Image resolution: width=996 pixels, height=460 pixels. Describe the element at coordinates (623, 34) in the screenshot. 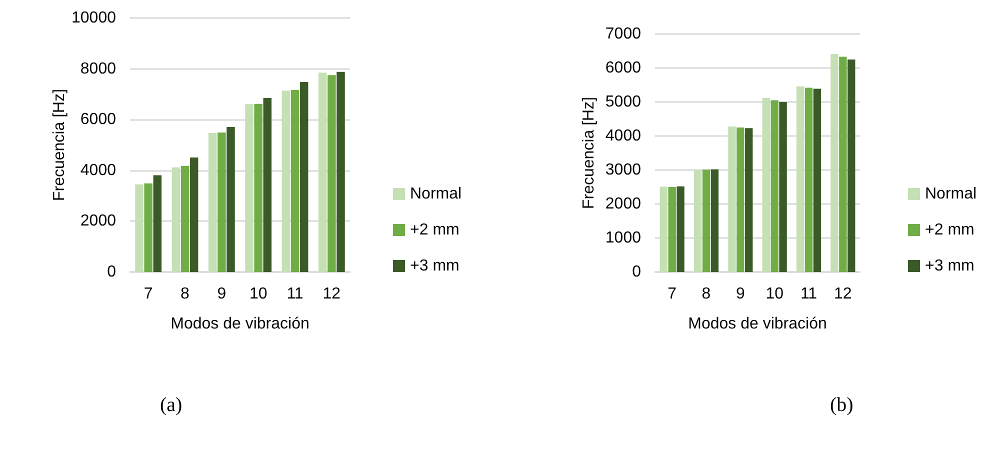

I see `y-tick-label: 7000` at that location.